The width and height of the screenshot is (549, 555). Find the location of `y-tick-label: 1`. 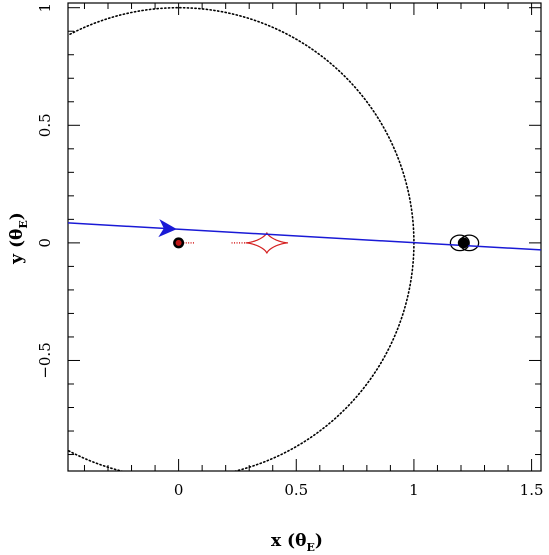

y-tick-label: 1 is located at coordinates (45, 8).